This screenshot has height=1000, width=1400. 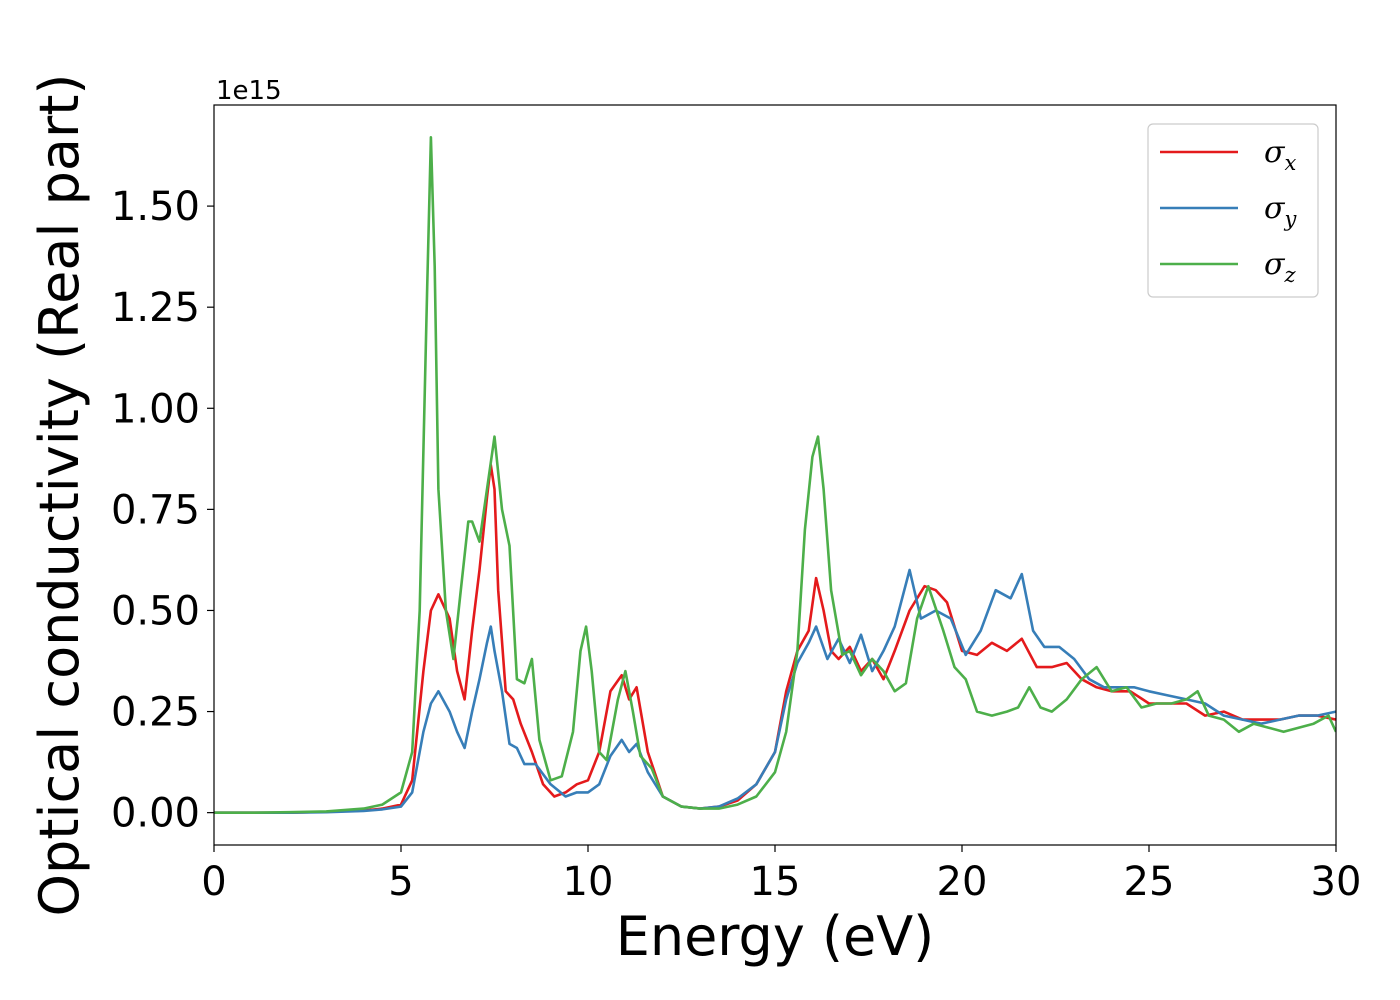 What do you see at coordinates (962, 882) in the screenshot?
I see `x-tick-label: 20` at bounding box center [962, 882].